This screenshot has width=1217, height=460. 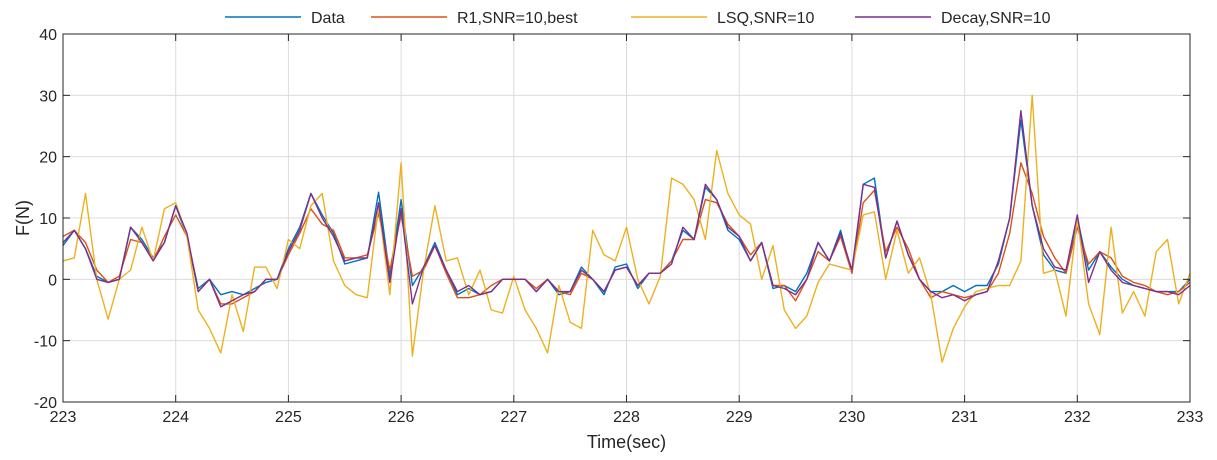 I want to click on x-tick-label: 229, so click(x=739, y=417).